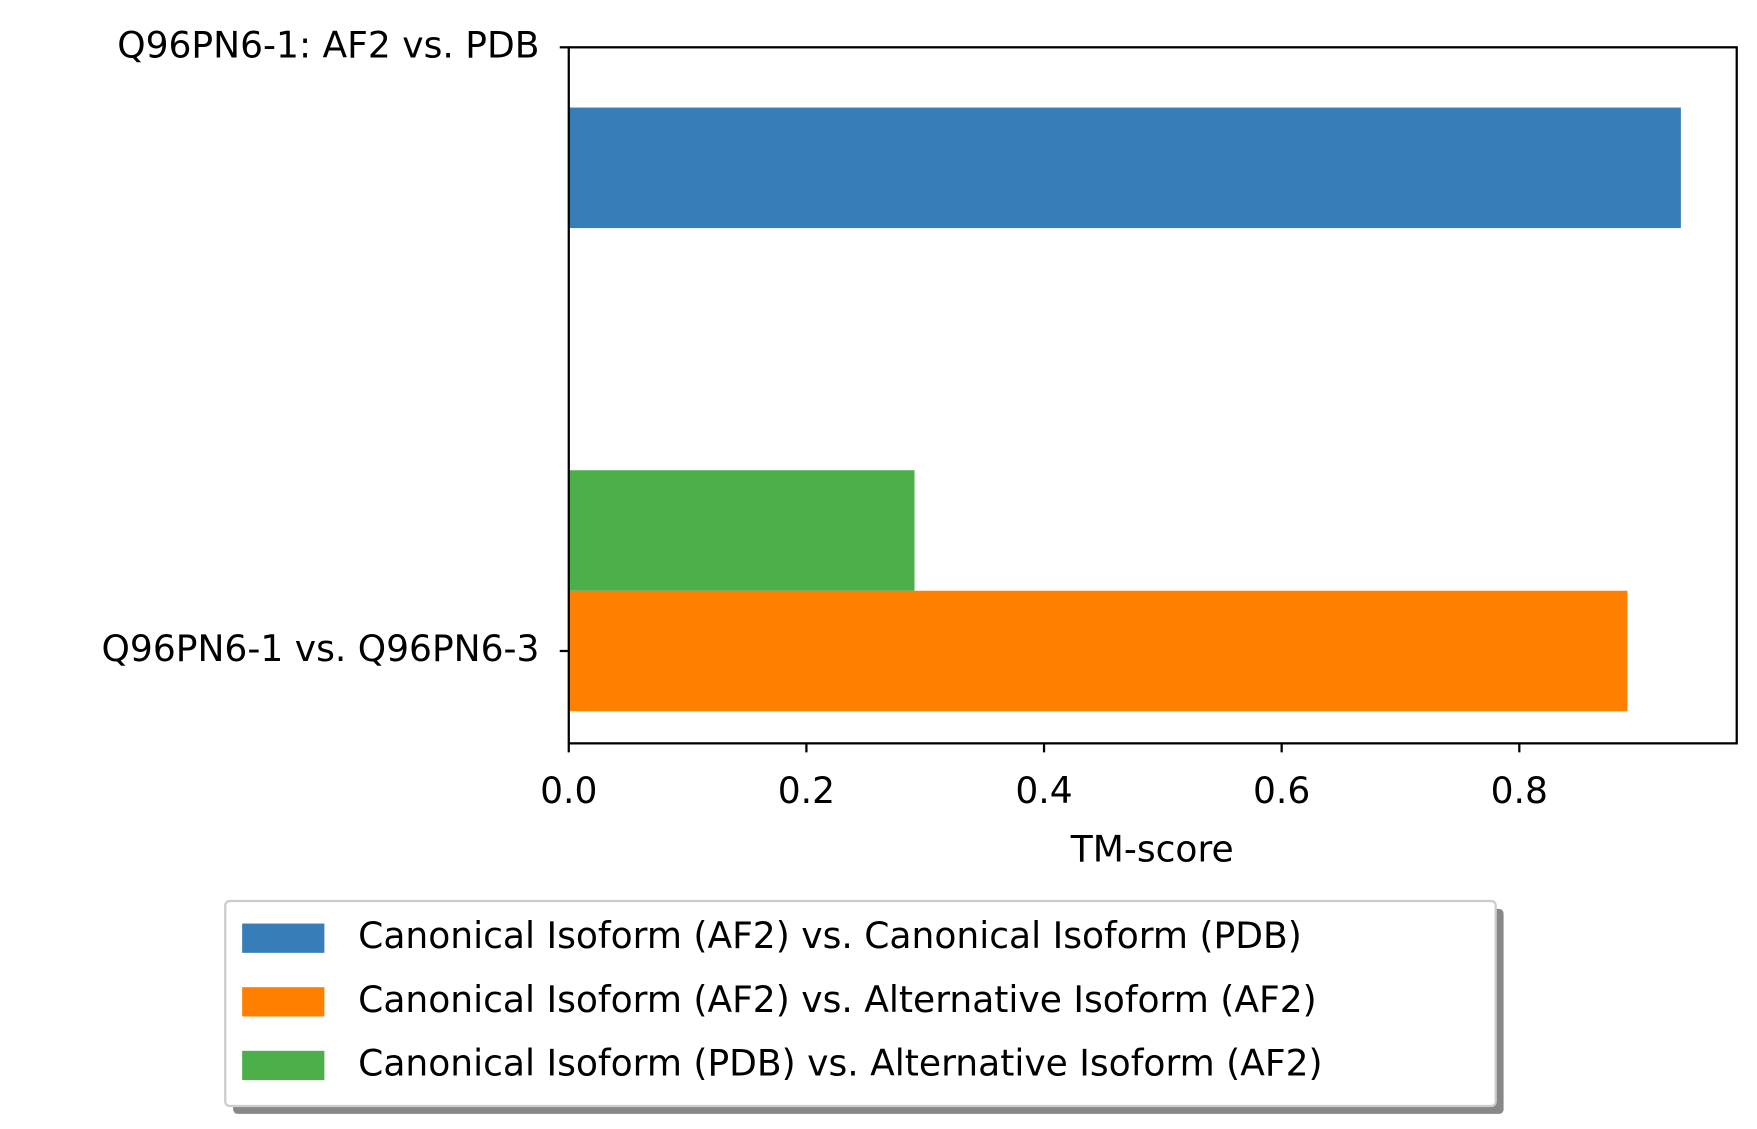  I want to click on x-tick-label: 0.0, so click(568, 791).